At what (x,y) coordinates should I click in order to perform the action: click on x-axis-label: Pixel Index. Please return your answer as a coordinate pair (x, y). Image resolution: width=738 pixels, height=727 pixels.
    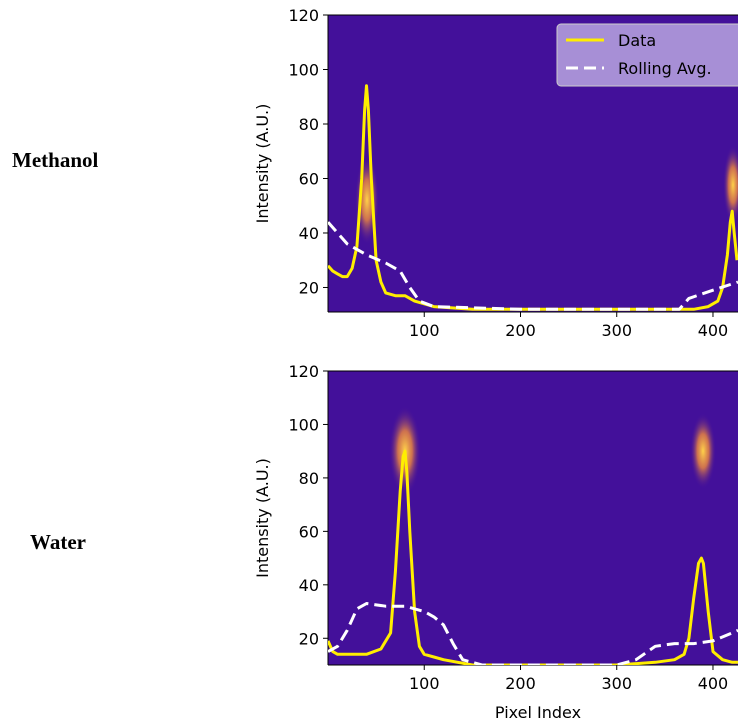
    Looking at the image, I should click on (538, 712).